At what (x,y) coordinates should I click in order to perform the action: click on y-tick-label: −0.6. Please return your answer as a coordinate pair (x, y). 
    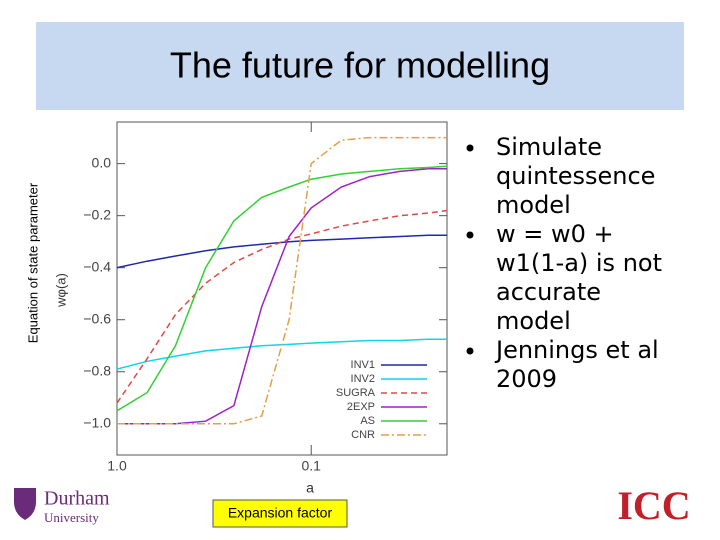
    Looking at the image, I should click on (97, 318).